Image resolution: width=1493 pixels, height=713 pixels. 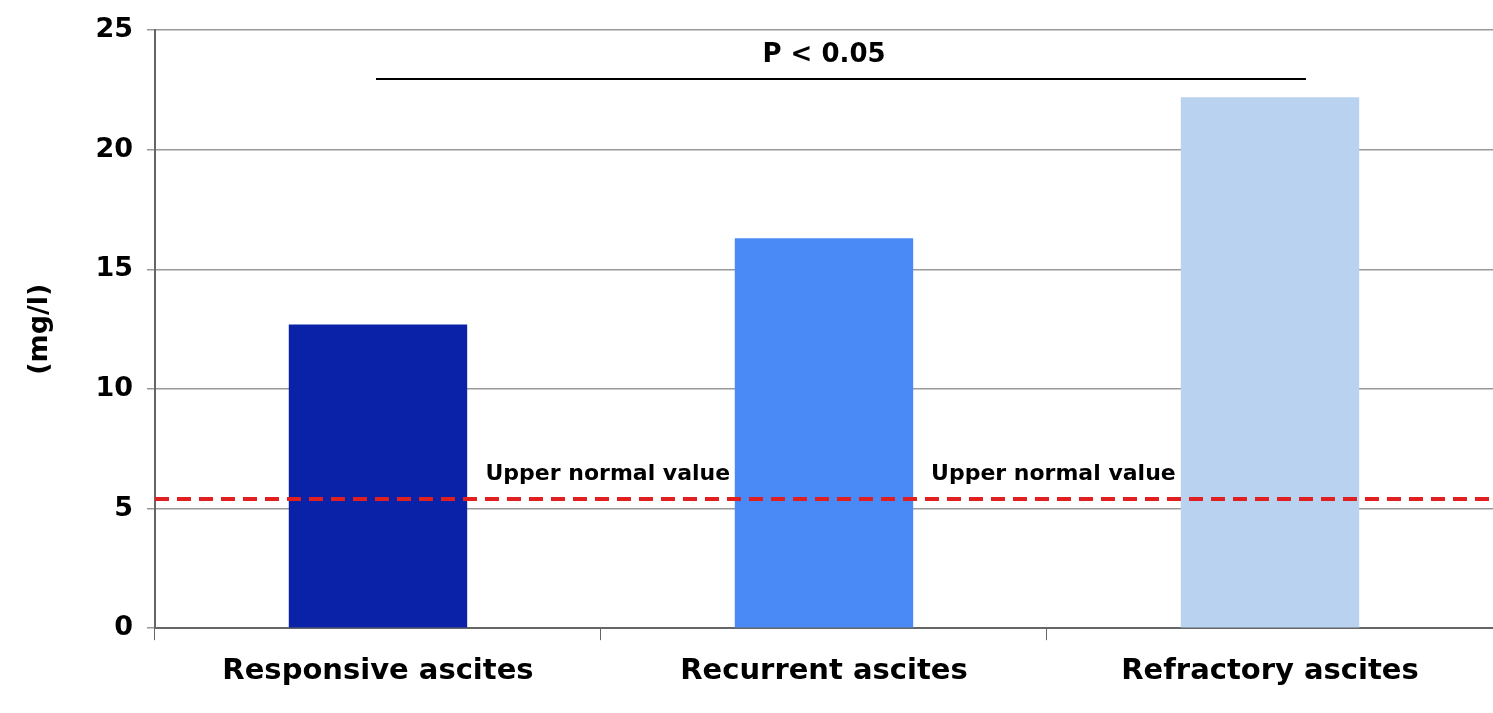 I want to click on y-tick-label: 15, so click(x=114, y=267).